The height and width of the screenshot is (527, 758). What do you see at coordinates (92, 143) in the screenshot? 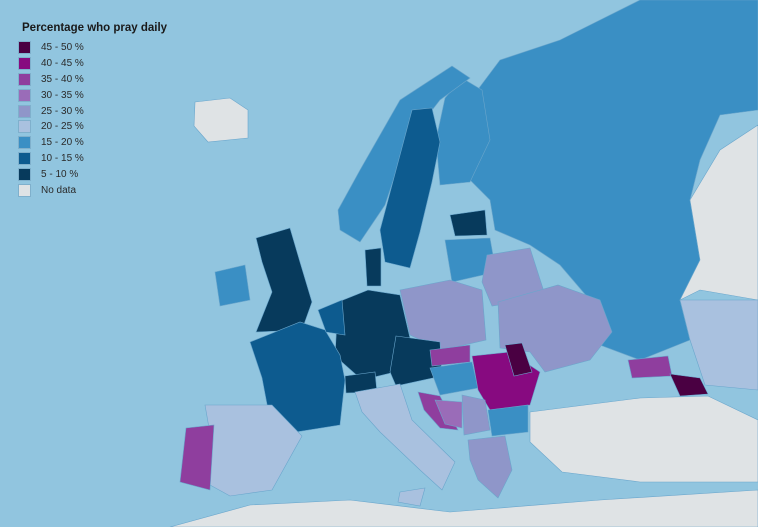
I see `legend-item: 15 - 20 %` at bounding box center [92, 143].